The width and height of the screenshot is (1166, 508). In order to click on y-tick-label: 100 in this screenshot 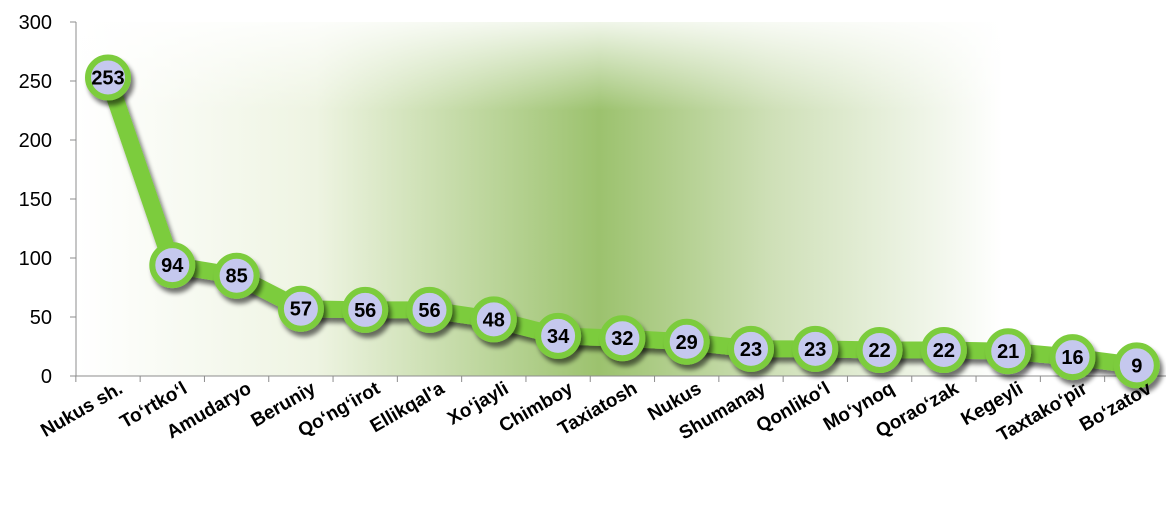, I will do `click(35, 259)`.